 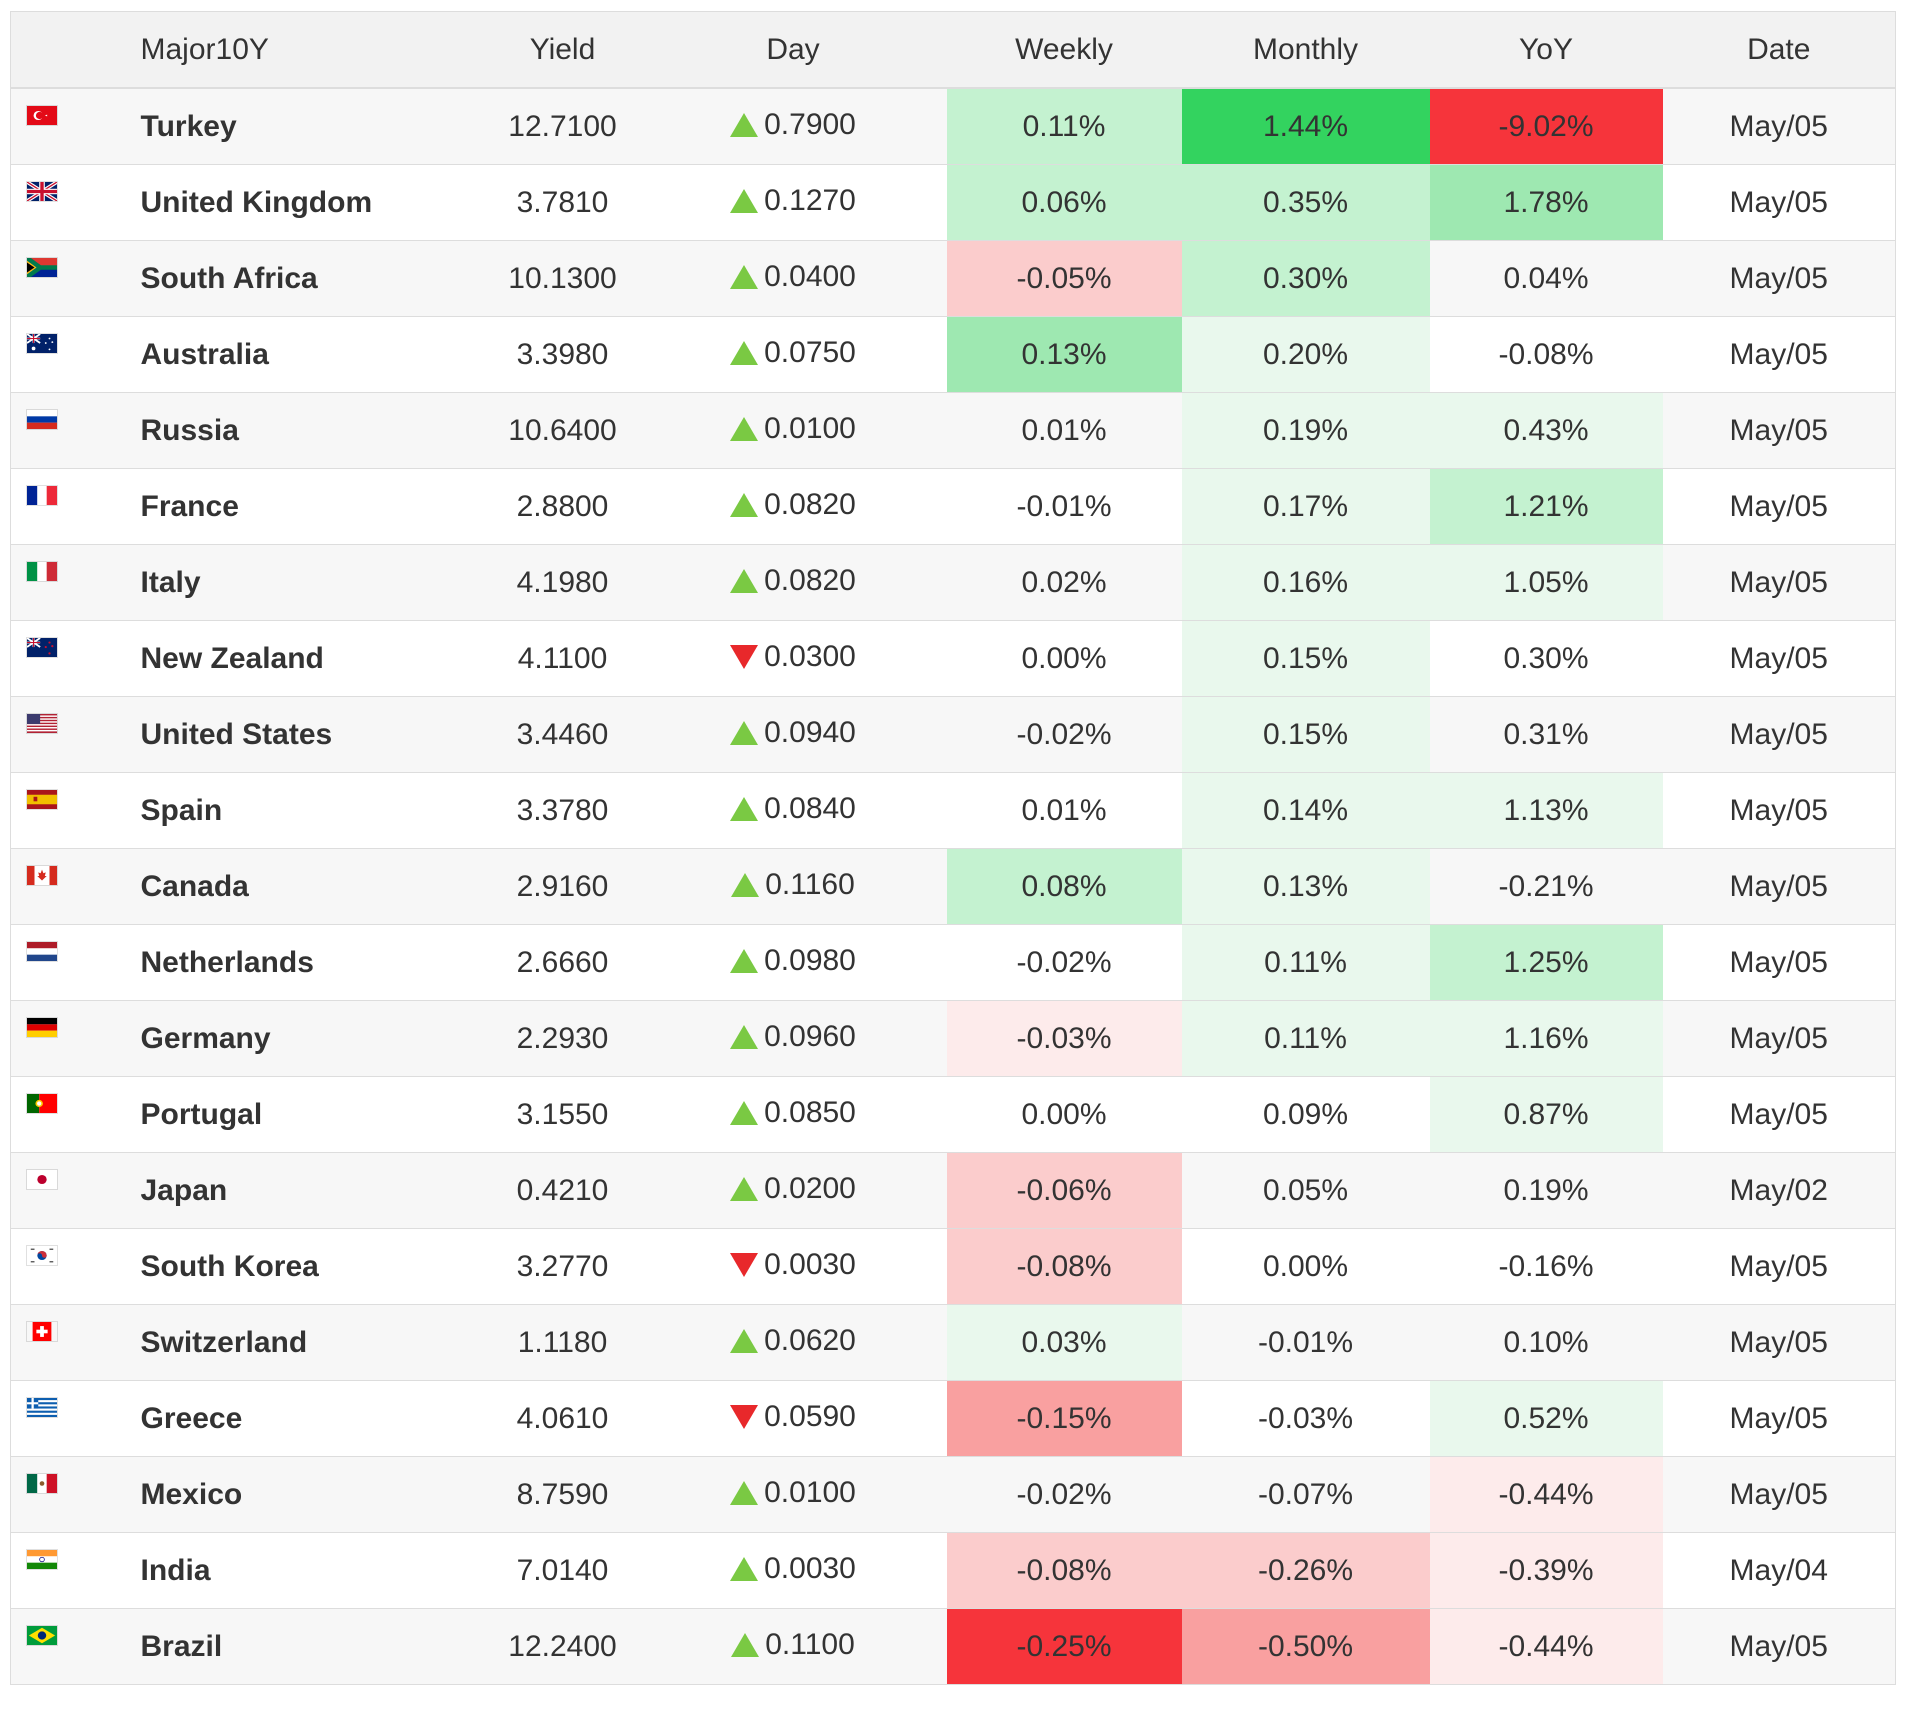 I want to click on country-name-link: Japan, so click(x=311, y=1190).